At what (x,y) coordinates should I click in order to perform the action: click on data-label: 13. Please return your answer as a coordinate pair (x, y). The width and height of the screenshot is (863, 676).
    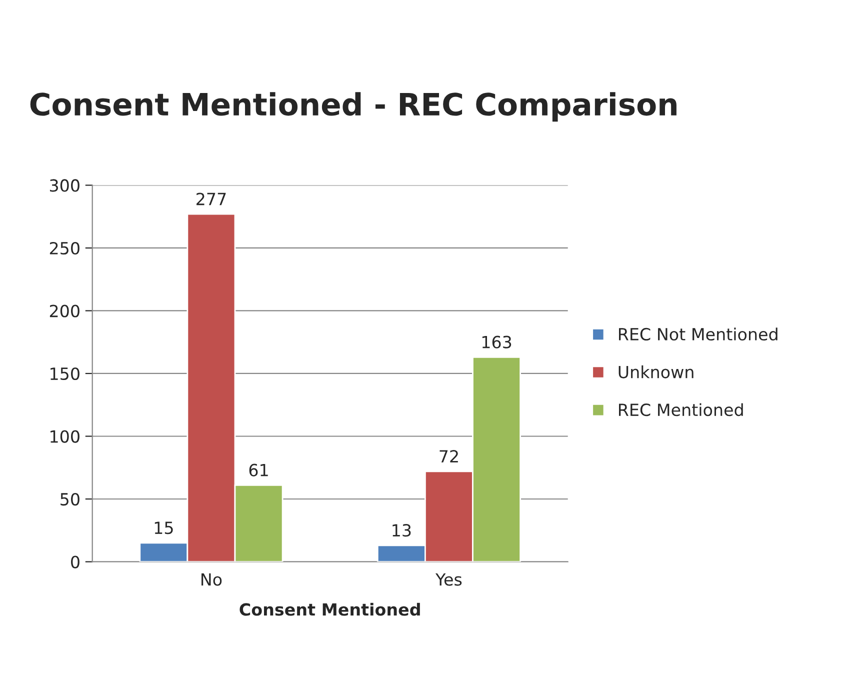
    Looking at the image, I should click on (401, 530).